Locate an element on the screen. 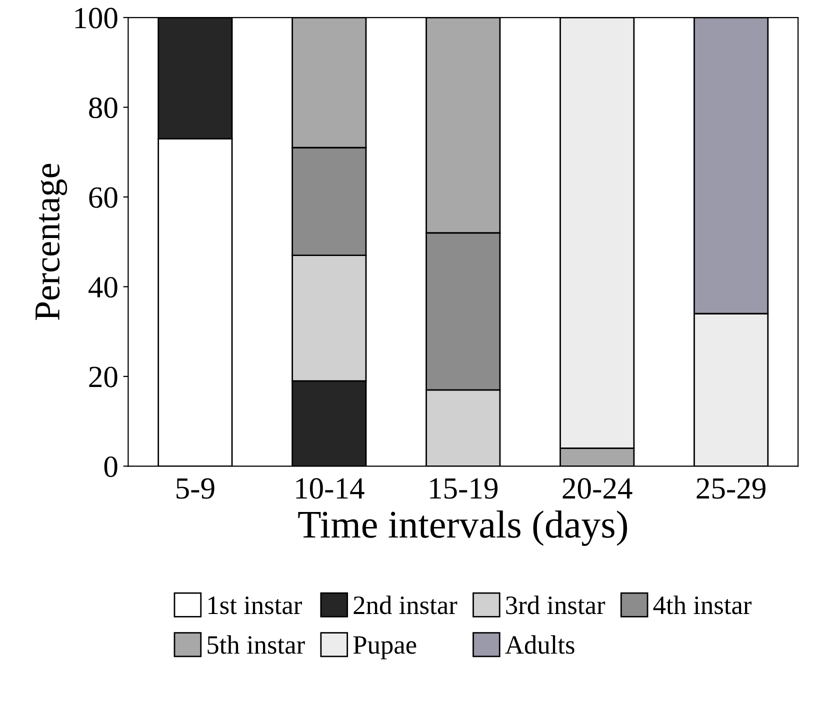 Image resolution: width=827 pixels, height=701 pixels. y-tick-label: 100 is located at coordinates (96, 18).